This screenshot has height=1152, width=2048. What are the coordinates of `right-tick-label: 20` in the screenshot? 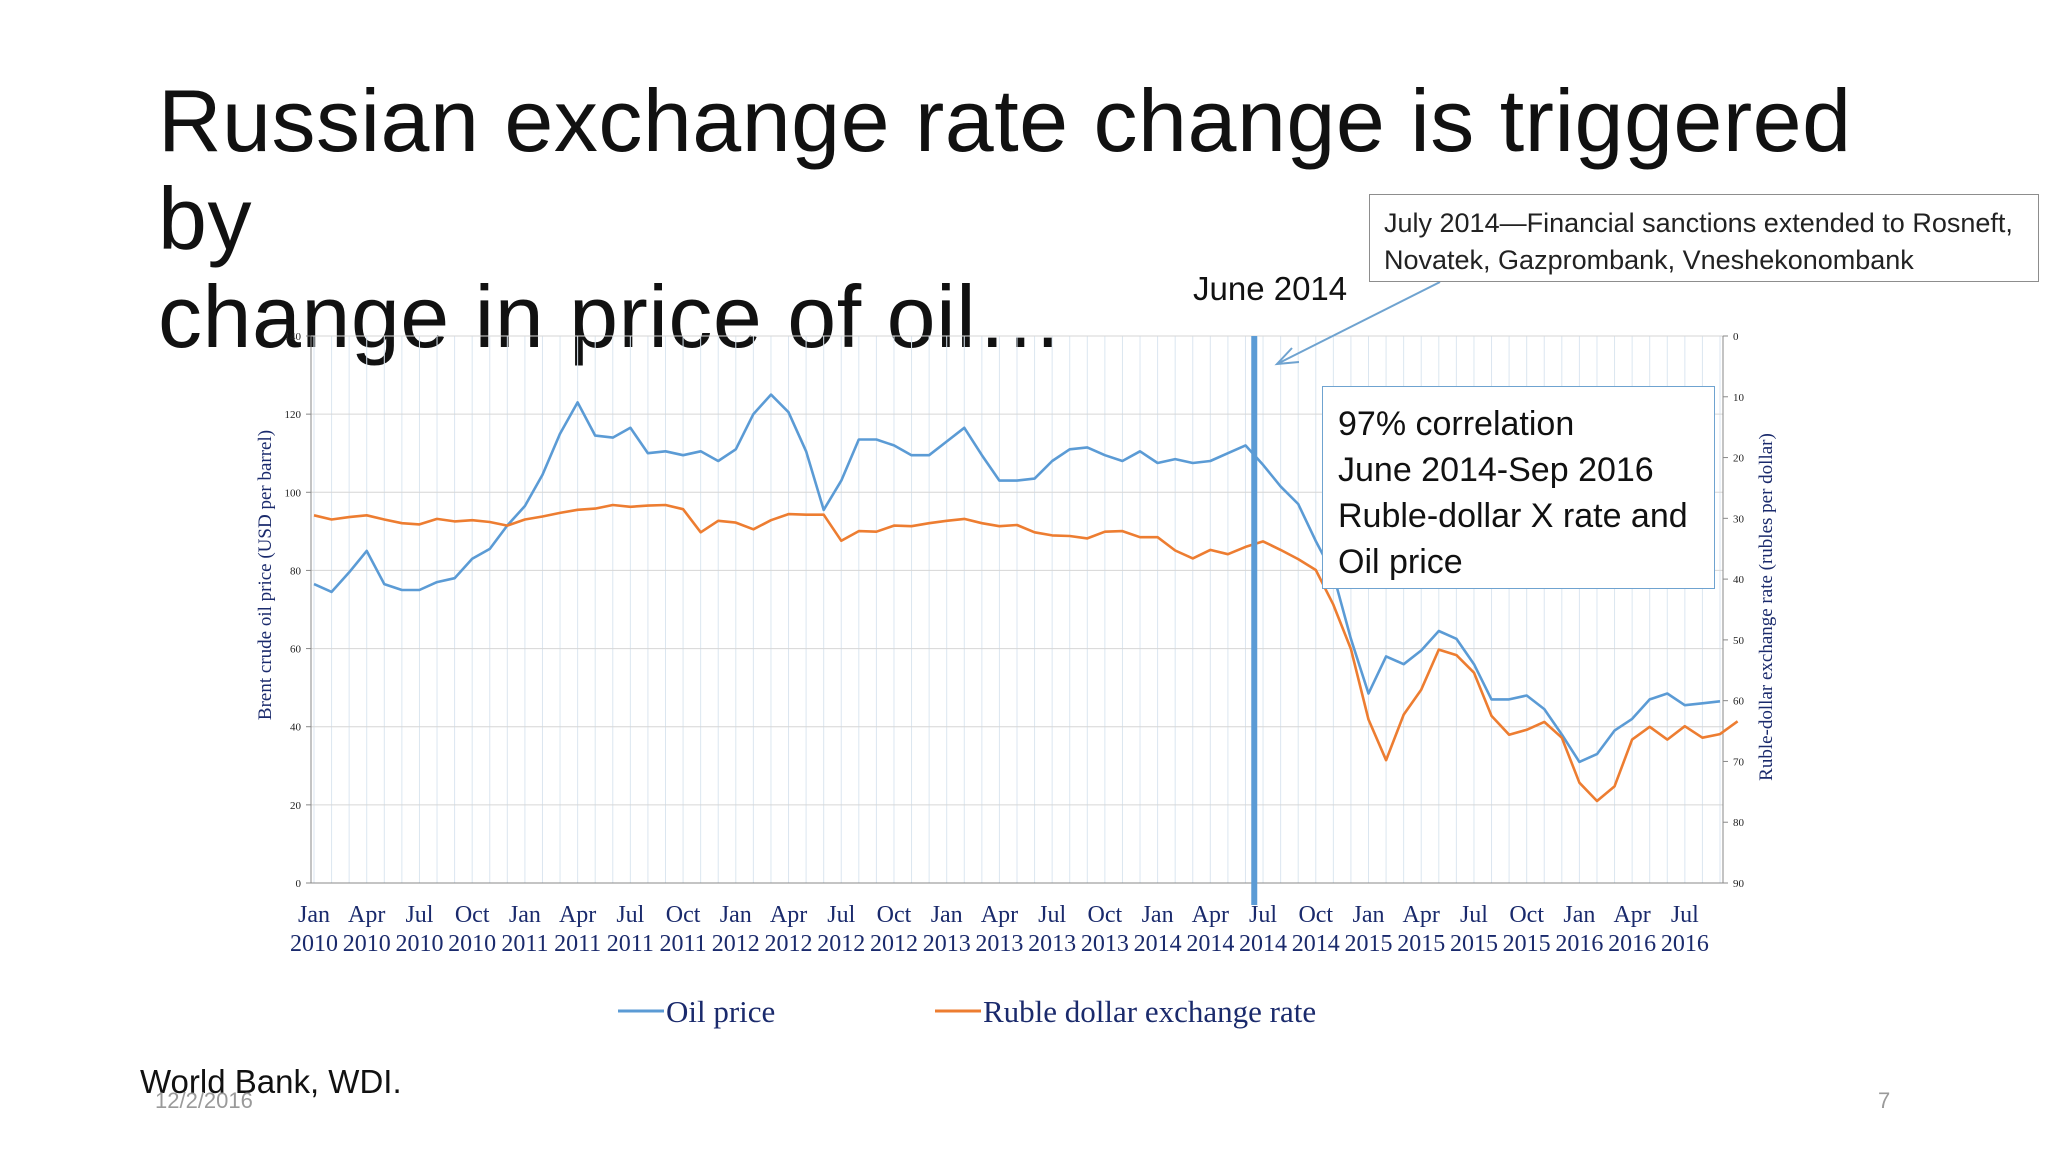 It's located at (1739, 459).